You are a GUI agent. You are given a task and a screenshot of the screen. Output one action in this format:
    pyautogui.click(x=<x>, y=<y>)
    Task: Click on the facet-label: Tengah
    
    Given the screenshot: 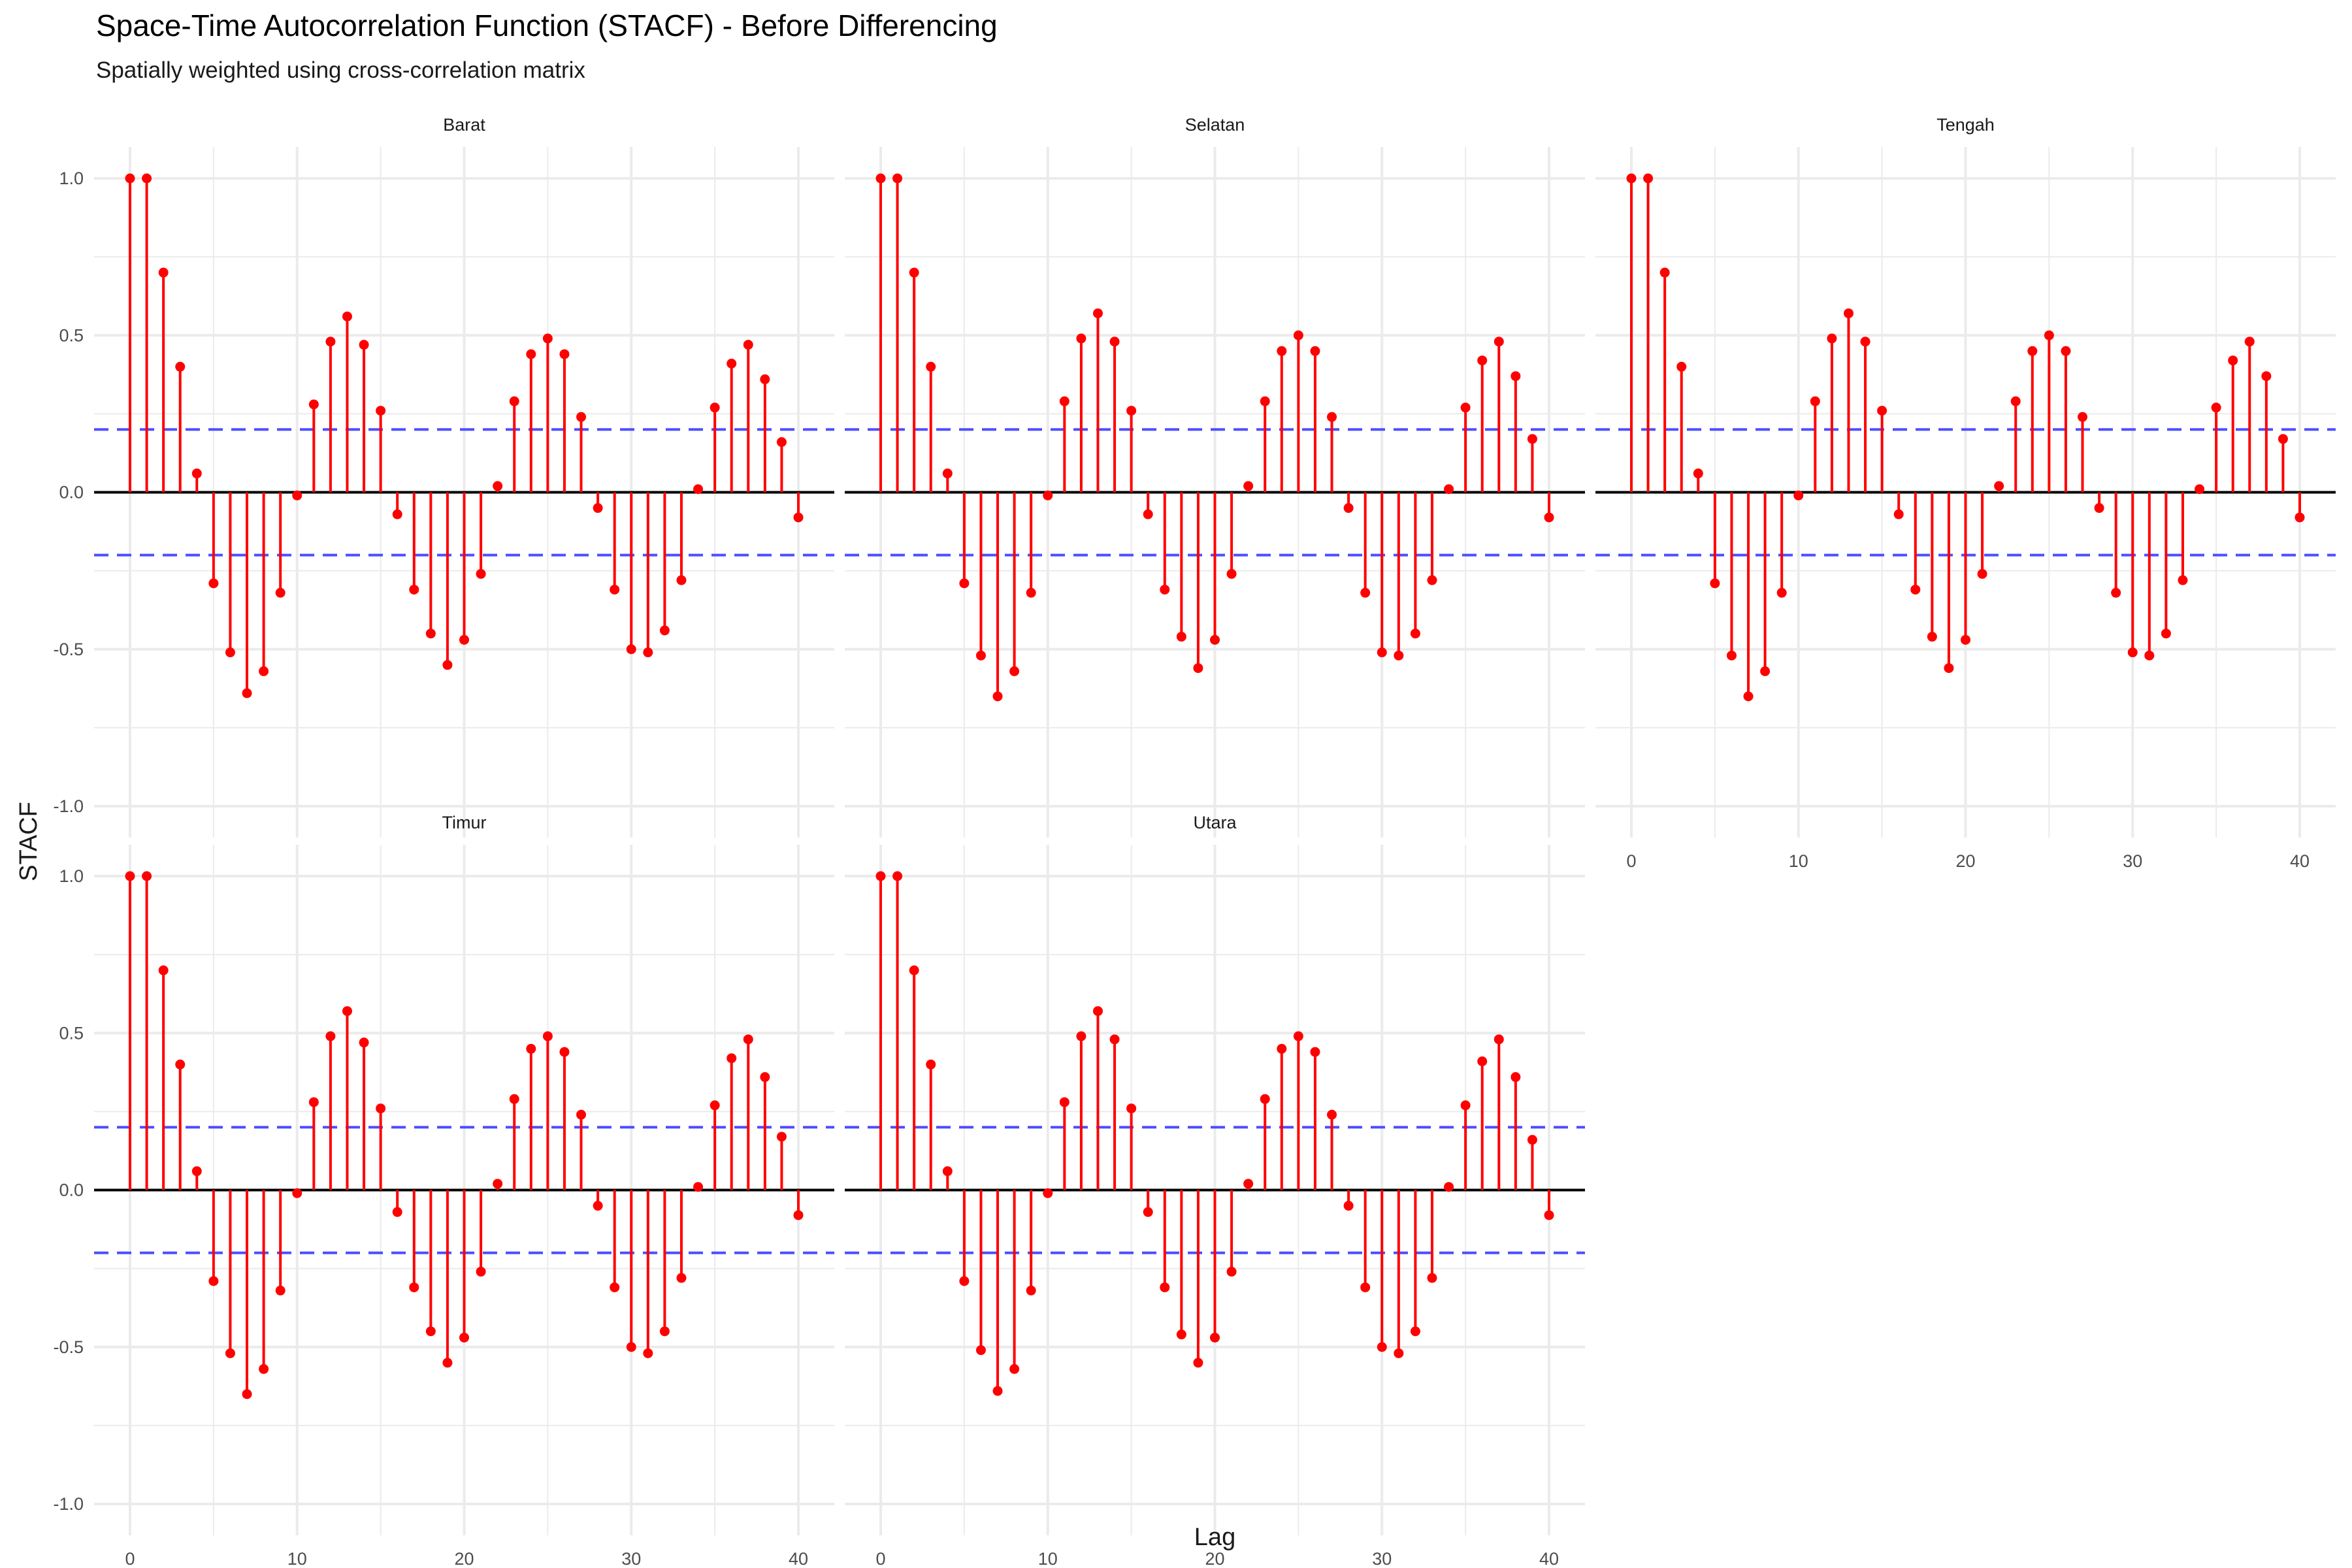 What is the action you would take?
    pyautogui.click(x=1965, y=125)
    